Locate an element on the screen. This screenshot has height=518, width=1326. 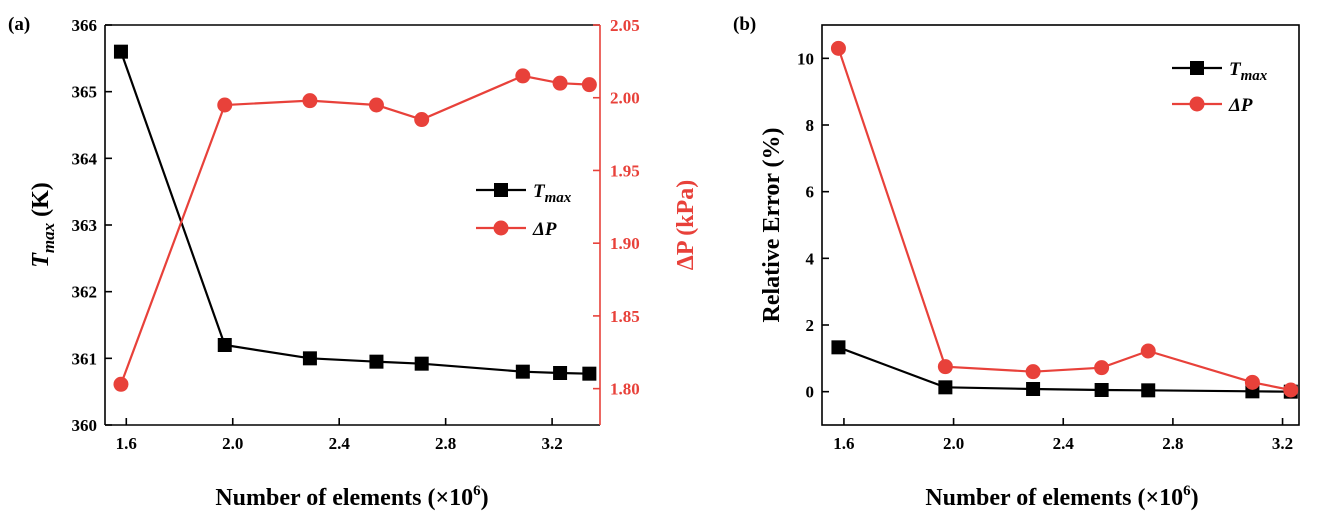
panel-b-y-tick-label: 8 is located at coordinates (810, 125).